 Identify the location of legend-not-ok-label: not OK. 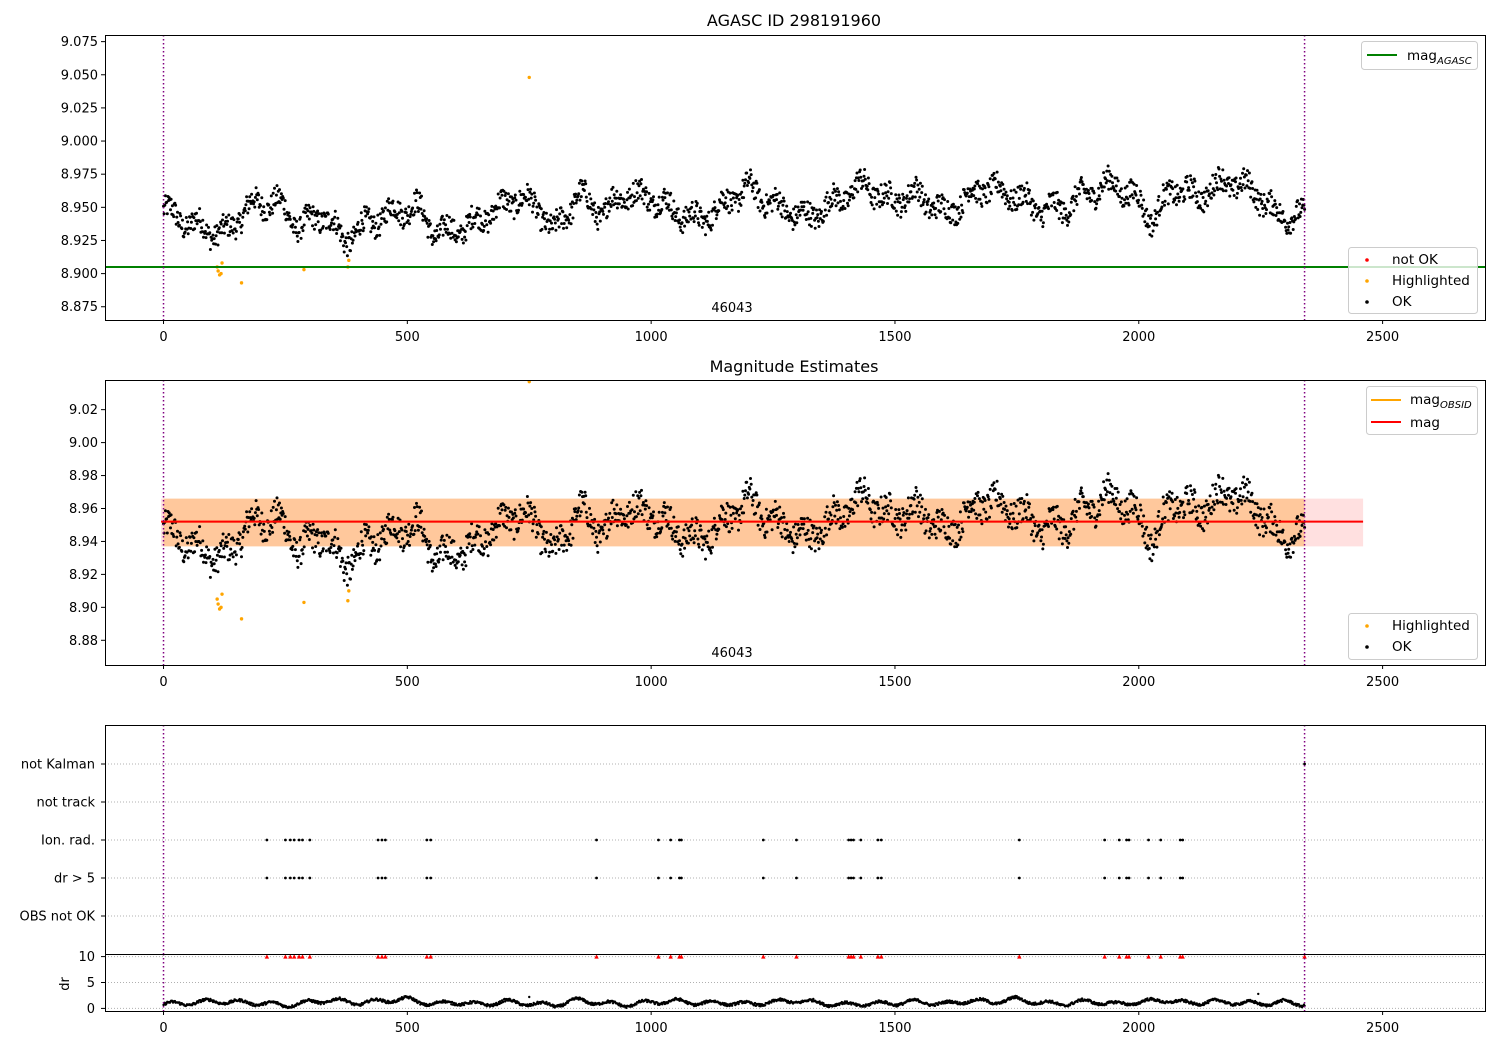
(1415, 260).